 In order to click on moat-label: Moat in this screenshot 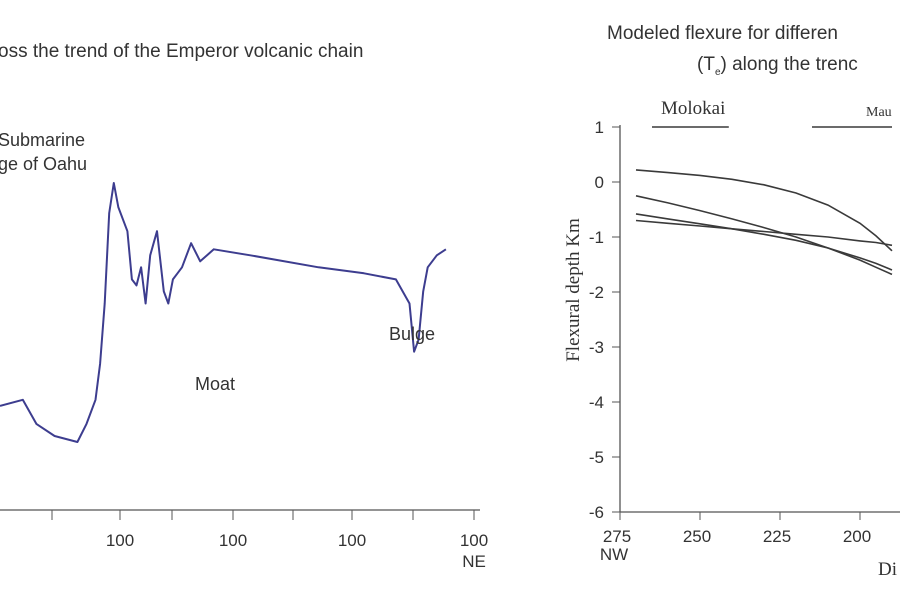, I will do `click(215, 384)`.